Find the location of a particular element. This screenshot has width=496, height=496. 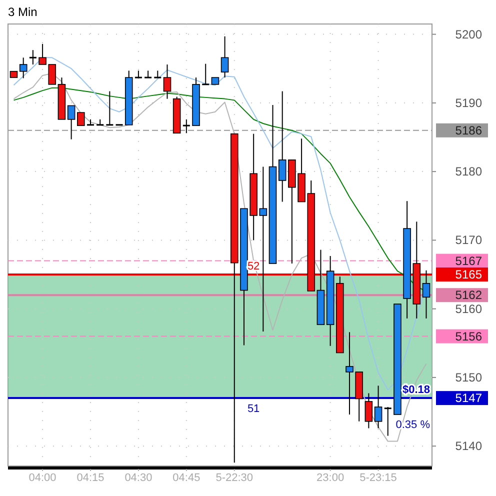

x-tick-label: 5-22:30 is located at coordinates (235, 478).